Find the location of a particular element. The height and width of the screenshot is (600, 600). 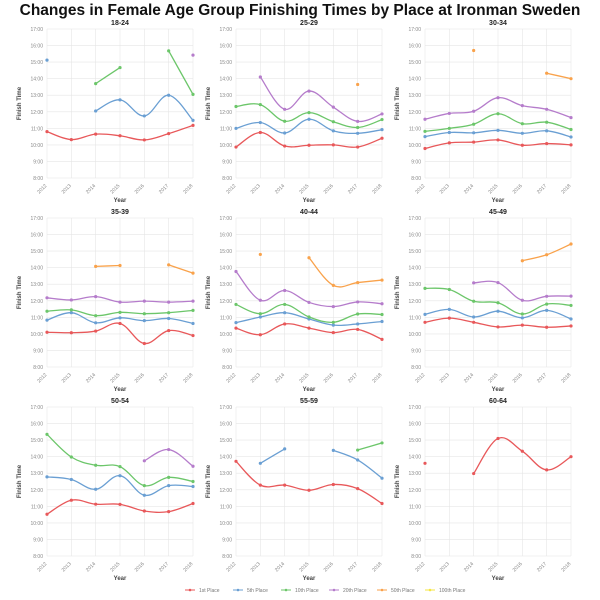

panel-title: 55-59 is located at coordinates (309, 401).